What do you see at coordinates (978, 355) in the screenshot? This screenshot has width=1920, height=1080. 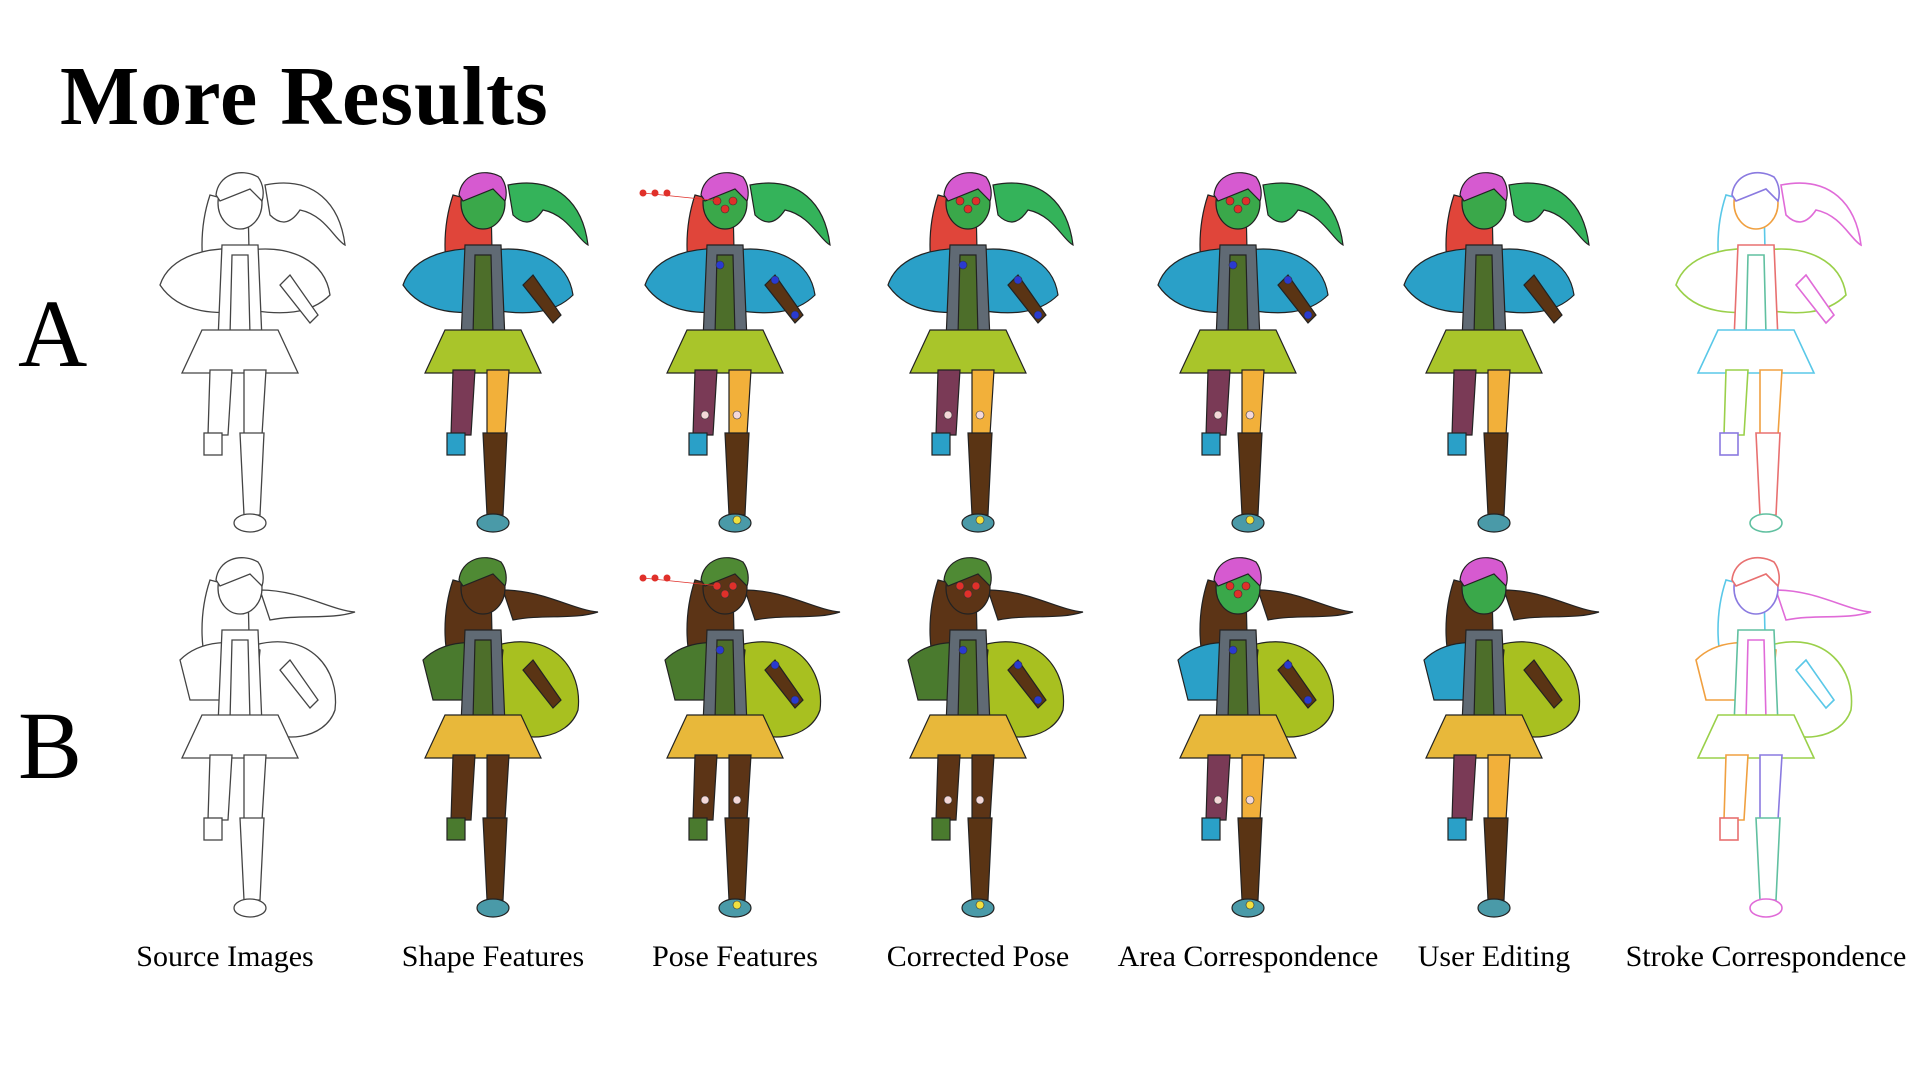 I see `figure-a-corrected-pose` at bounding box center [978, 355].